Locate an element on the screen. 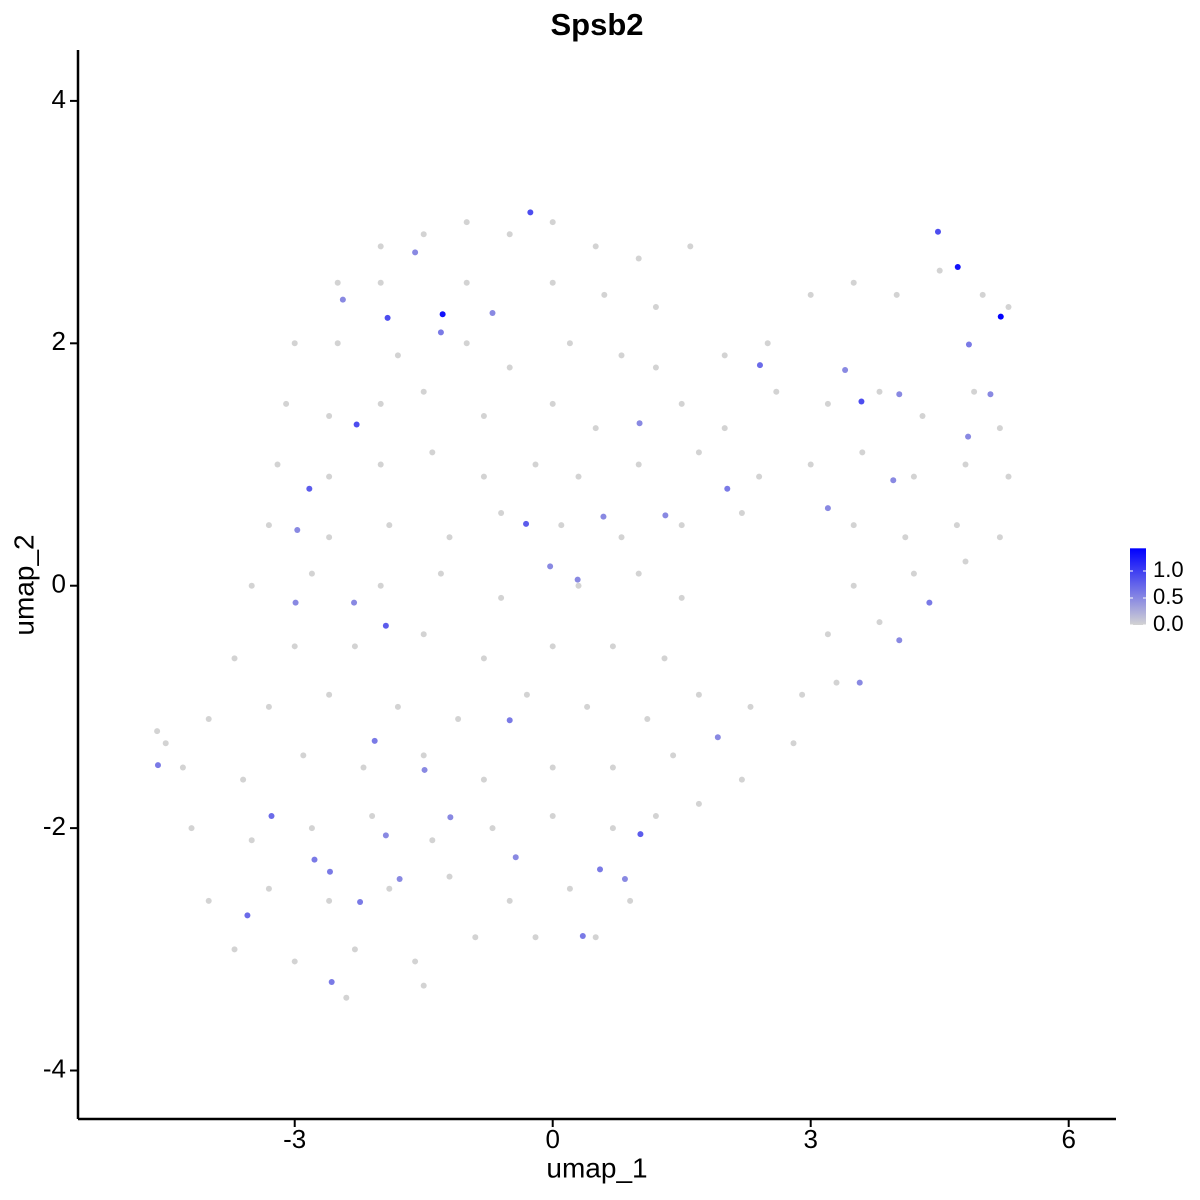 The image size is (1200, 1200). colorbar-label: 0.0 is located at coordinates (1168, 623).